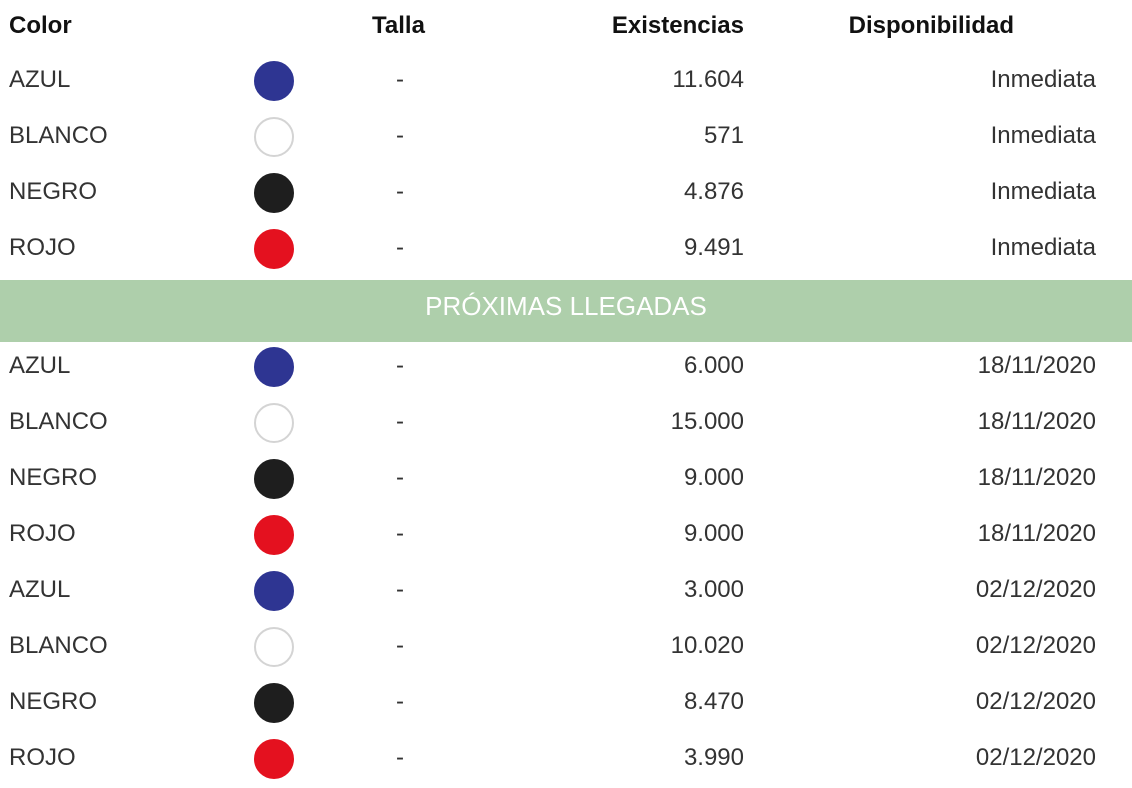  Describe the element at coordinates (931, 25) in the screenshot. I see `header-disponibilidad: Disponibilidad` at that location.